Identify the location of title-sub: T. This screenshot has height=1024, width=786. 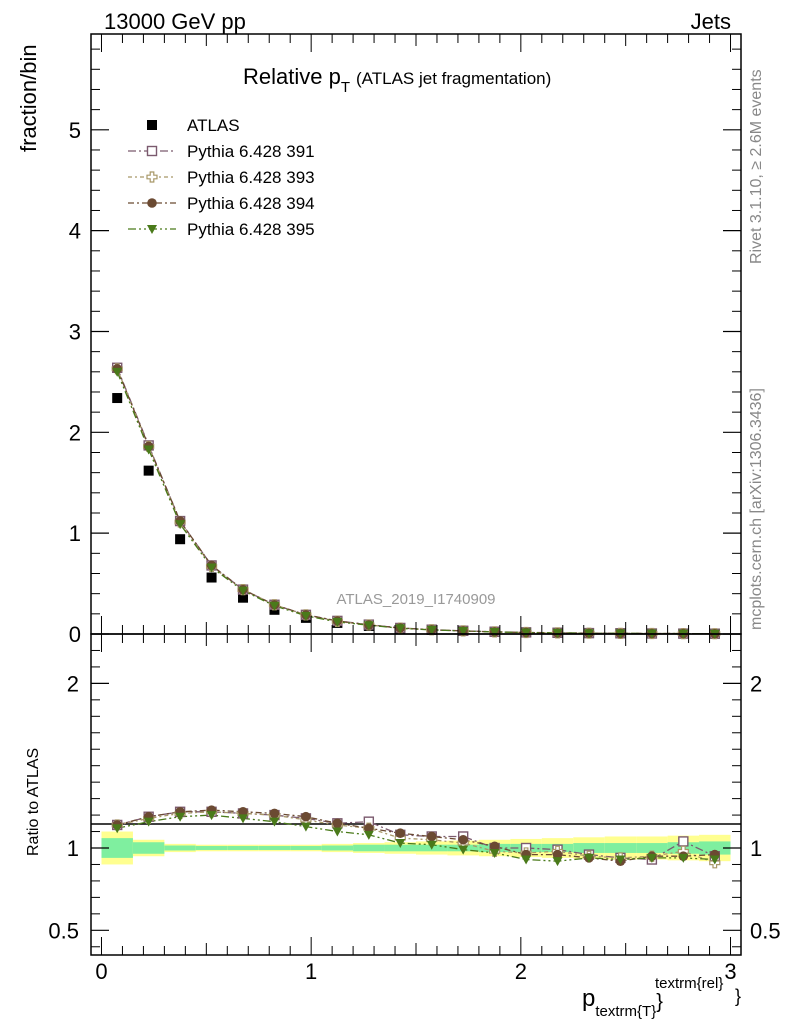
(345, 87).